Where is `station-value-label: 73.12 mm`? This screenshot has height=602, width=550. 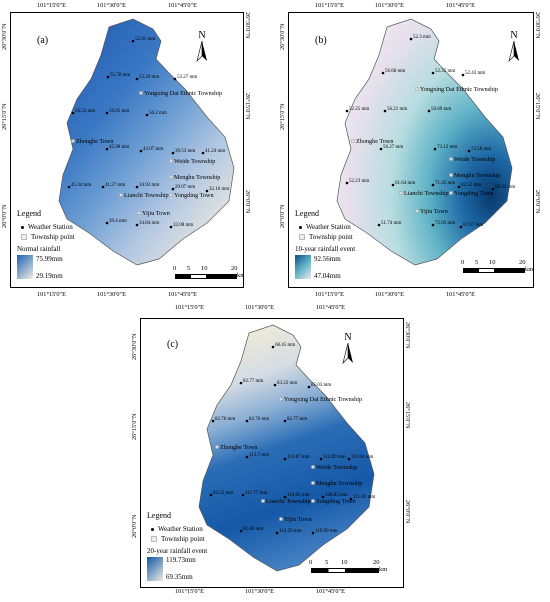 station-value-label: 73.12 mm is located at coordinates (447, 147).